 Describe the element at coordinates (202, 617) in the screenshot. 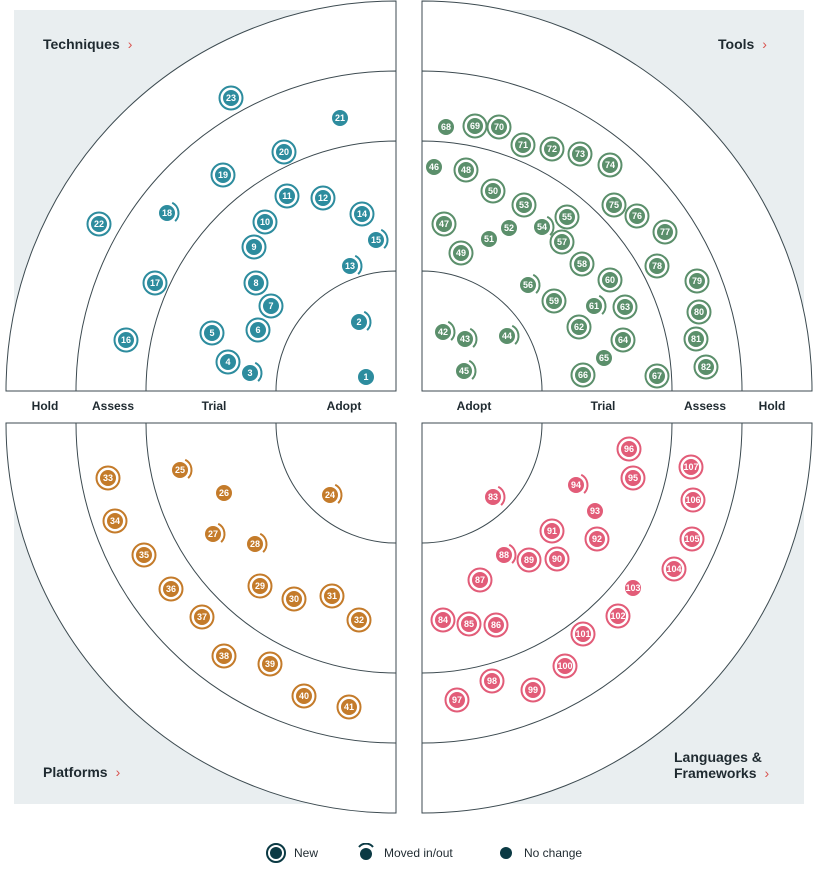

I see `blip-37: 37` at that location.